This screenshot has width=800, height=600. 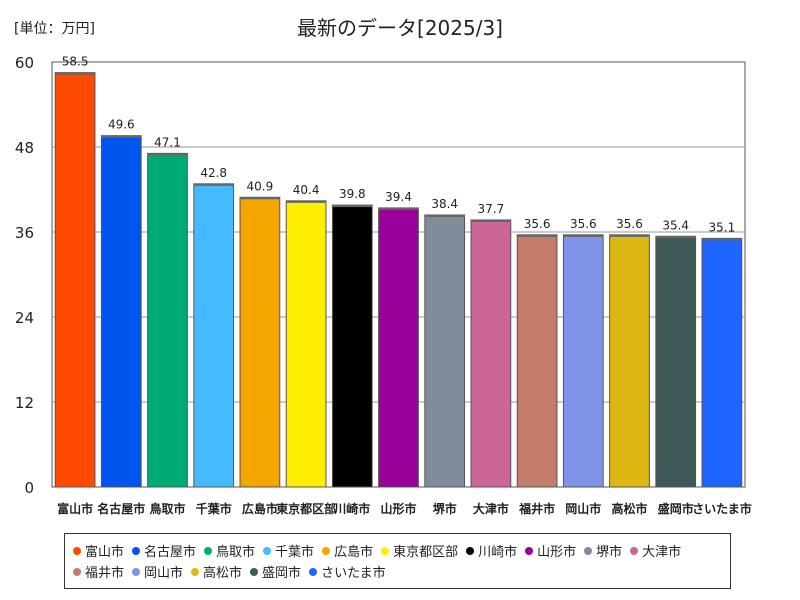 I want to click on legend-item: 富山市, so click(x=98, y=550).